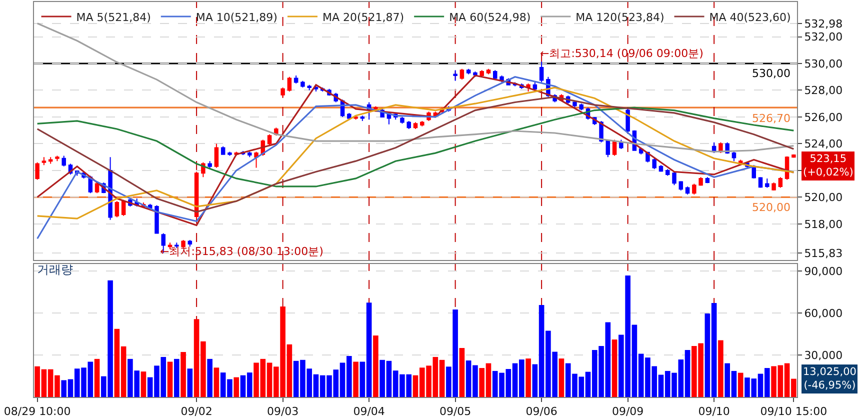 The height and width of the screenshot is (417, 863). What do you see at coordinates (823, 313) in the screenshot?
I see `y-tick-label: 60,000` at bounding box center [823, 313].